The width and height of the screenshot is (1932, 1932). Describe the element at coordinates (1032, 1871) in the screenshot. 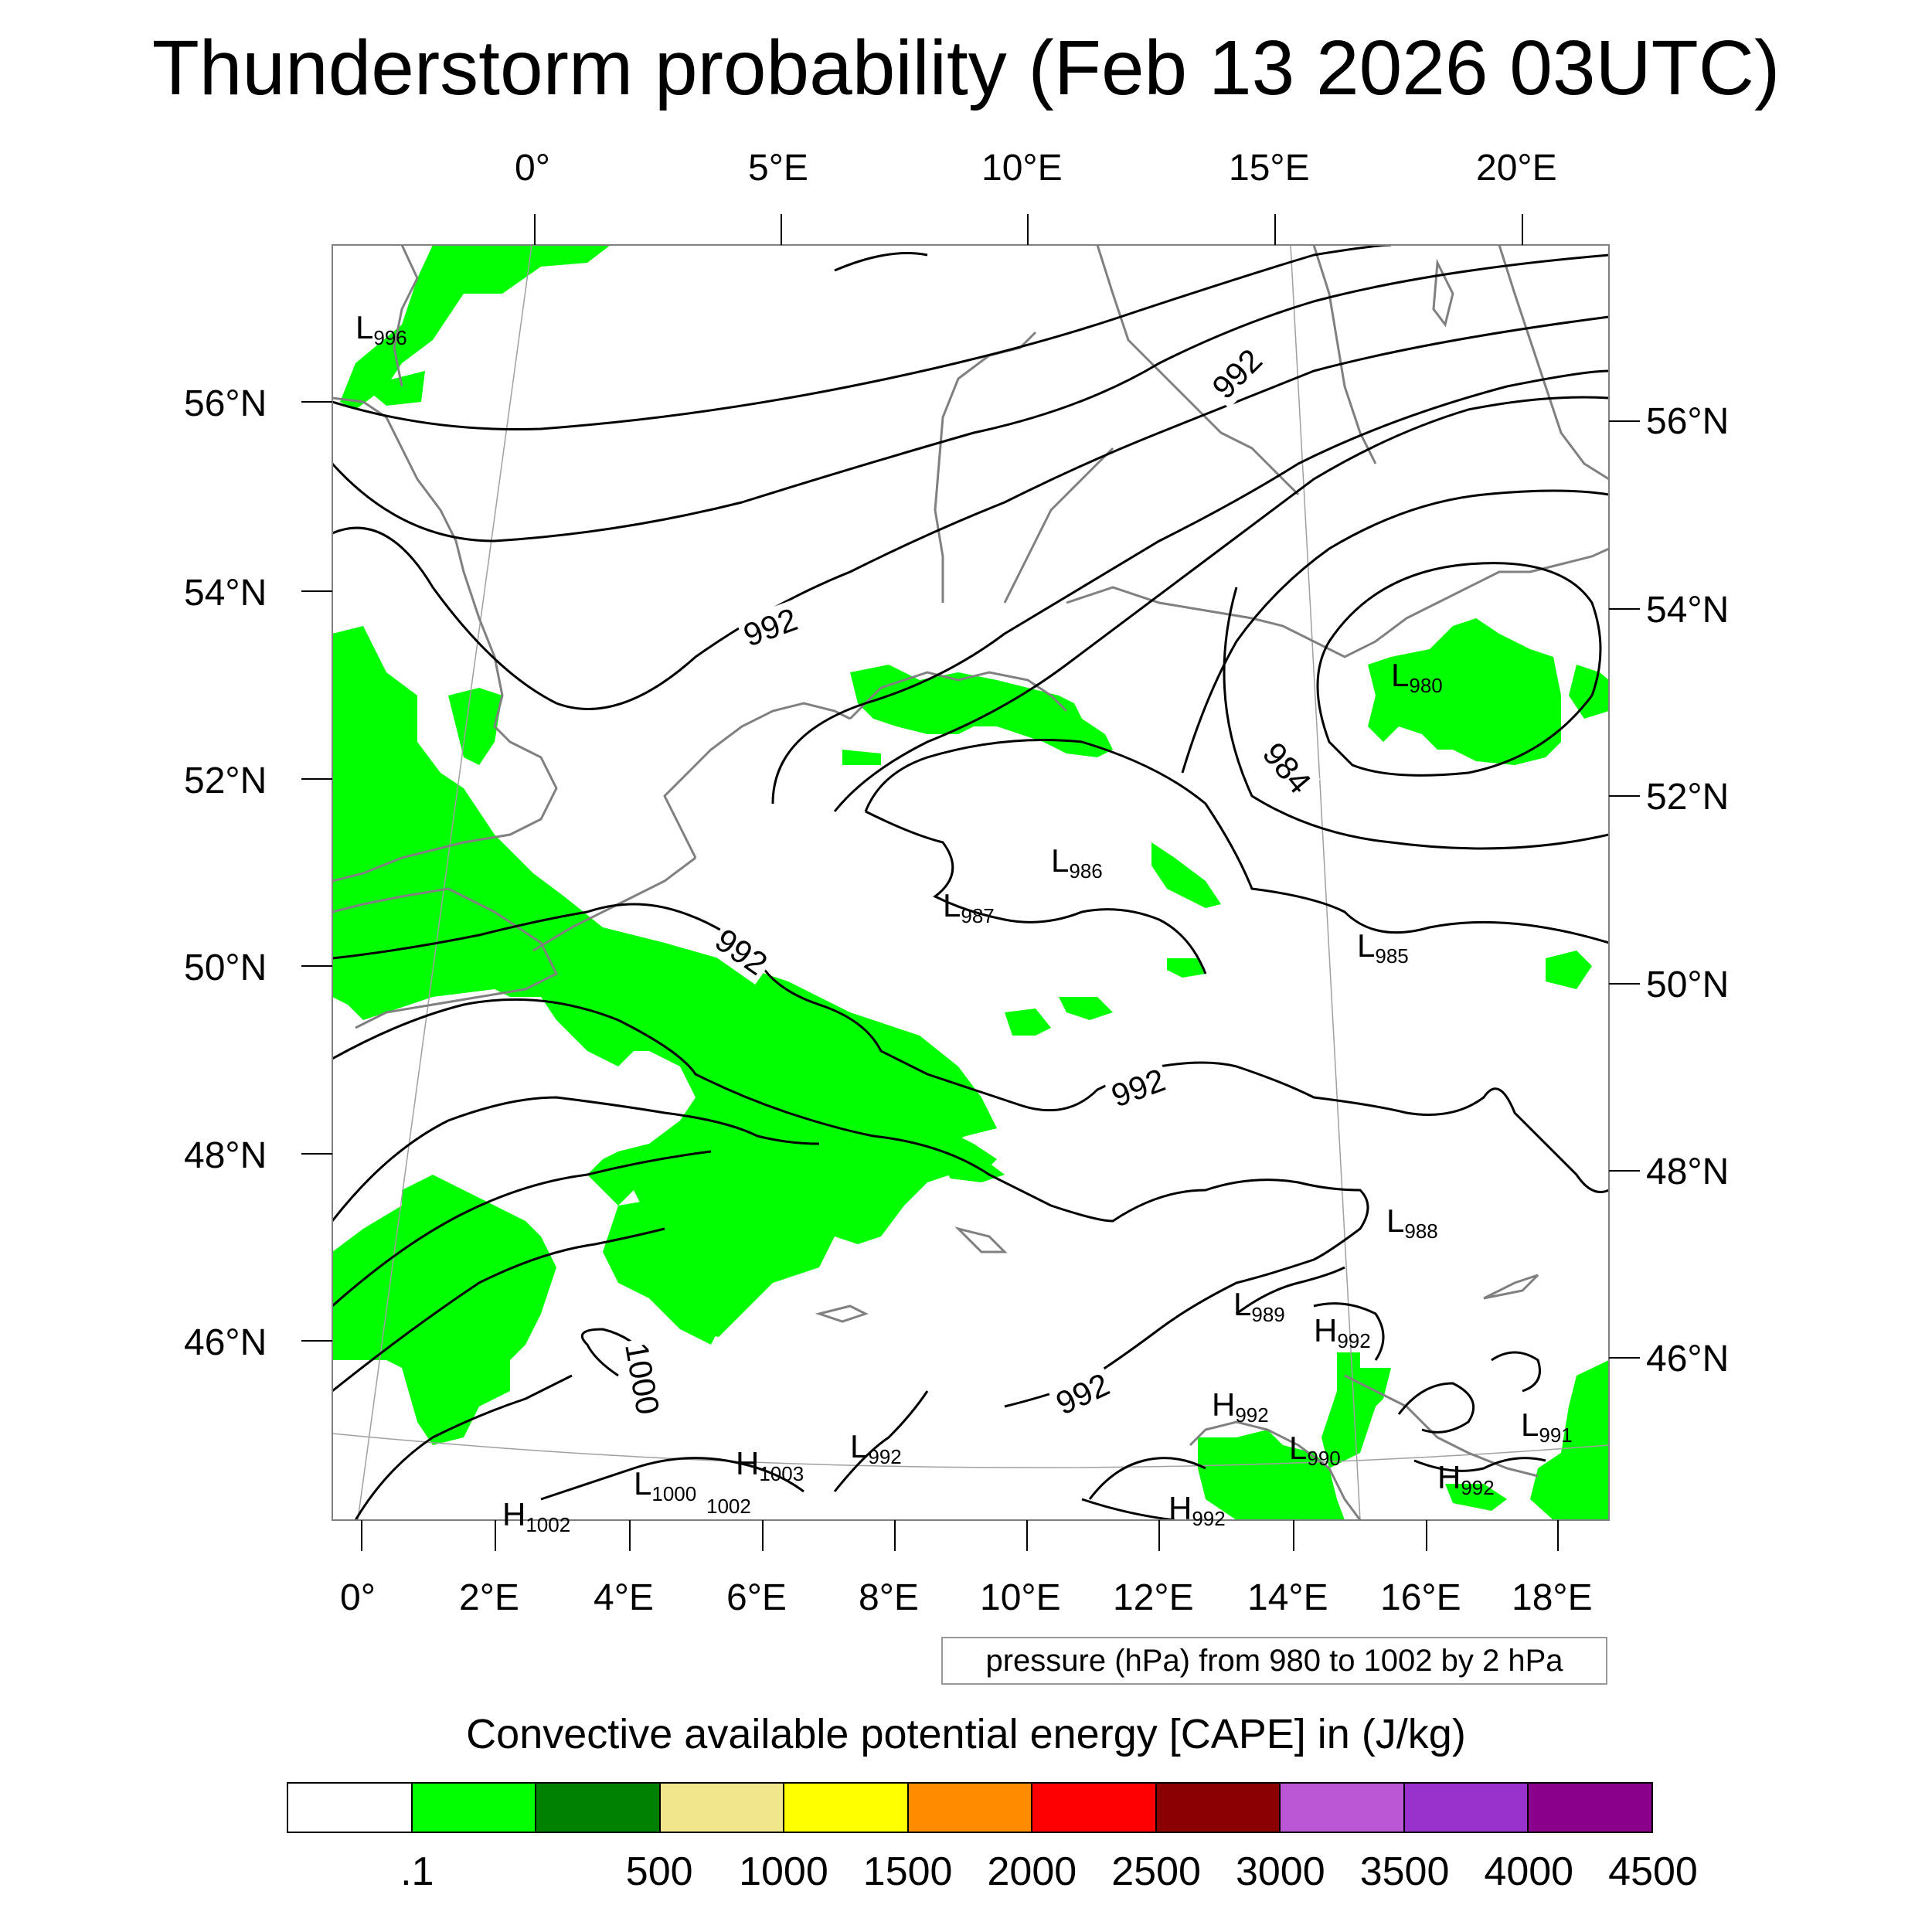

I see `colorbar-label: 2000` at that location.